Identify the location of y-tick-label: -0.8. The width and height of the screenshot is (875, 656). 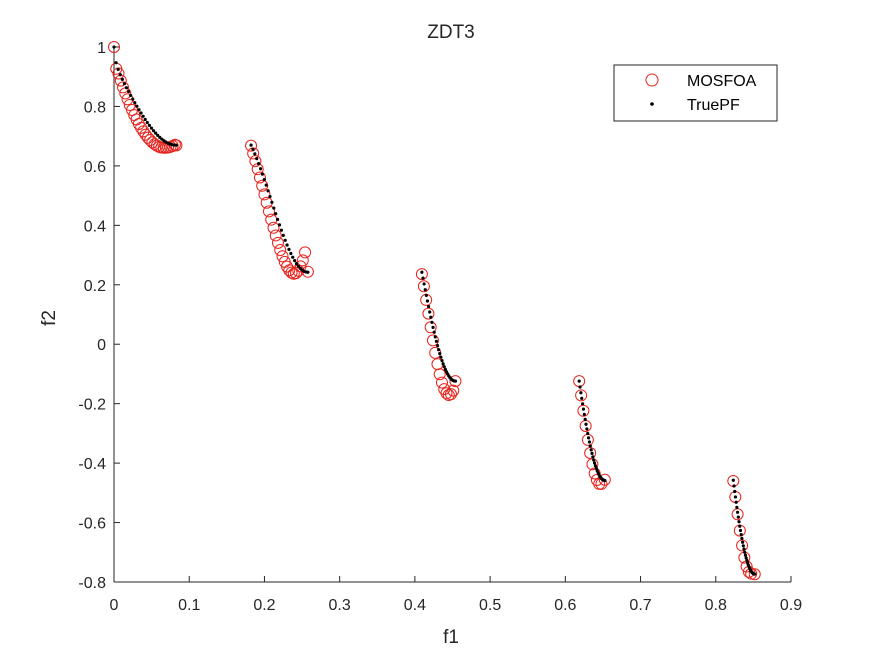
(92, 583).